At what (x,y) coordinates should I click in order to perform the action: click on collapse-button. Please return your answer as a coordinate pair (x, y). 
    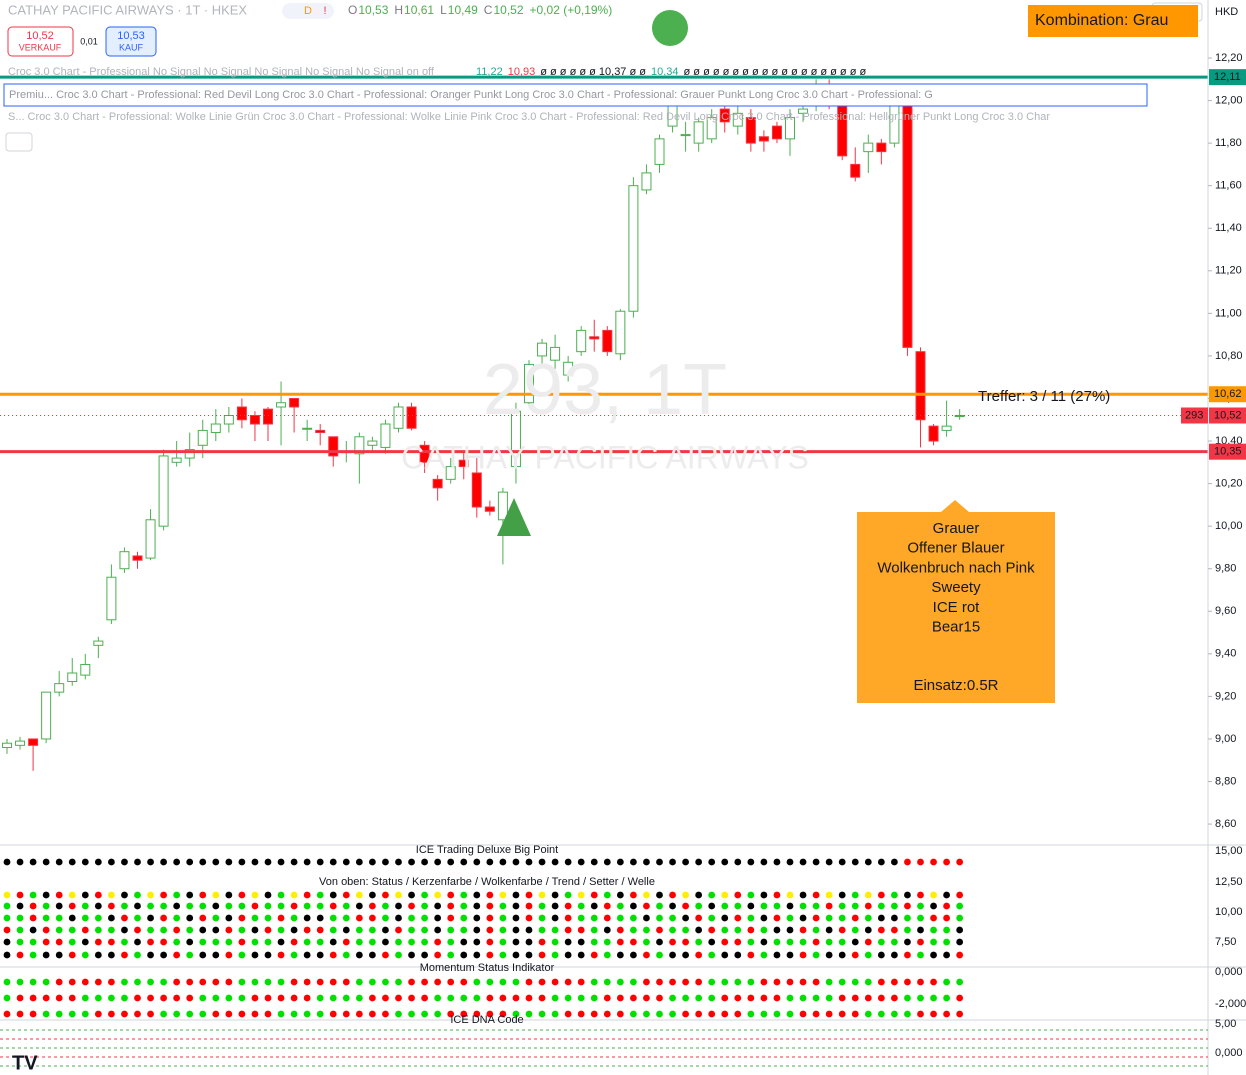
    Looking at the image, I should click on (19, 142).